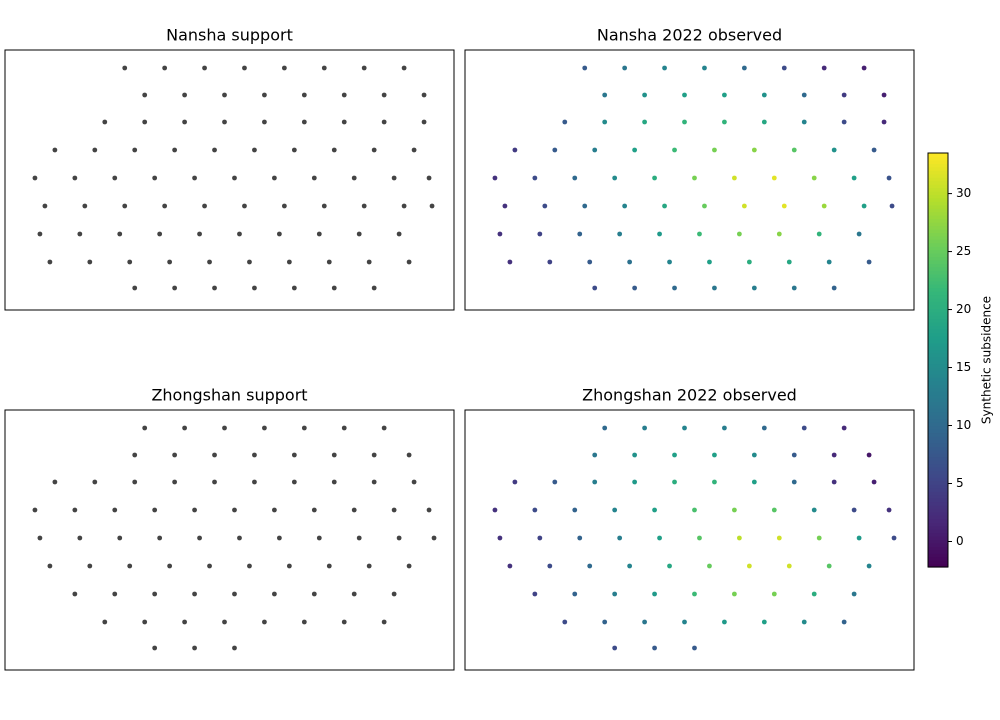 This screenshot has height=720, width=1000. Describe the element at coordinates (963, 251) in the screenshot. I see `colorbar-tick-label: 25` at that location.